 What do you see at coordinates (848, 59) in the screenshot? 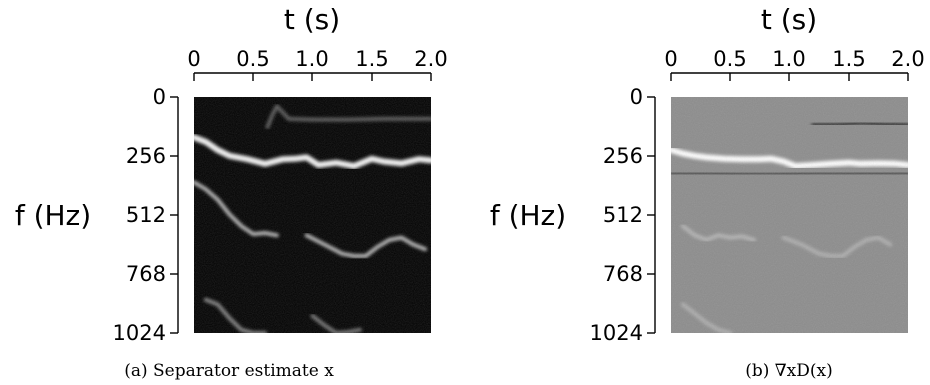
I see `panel-b-xtick-label: 1.5` at bounding box center [848, 59].